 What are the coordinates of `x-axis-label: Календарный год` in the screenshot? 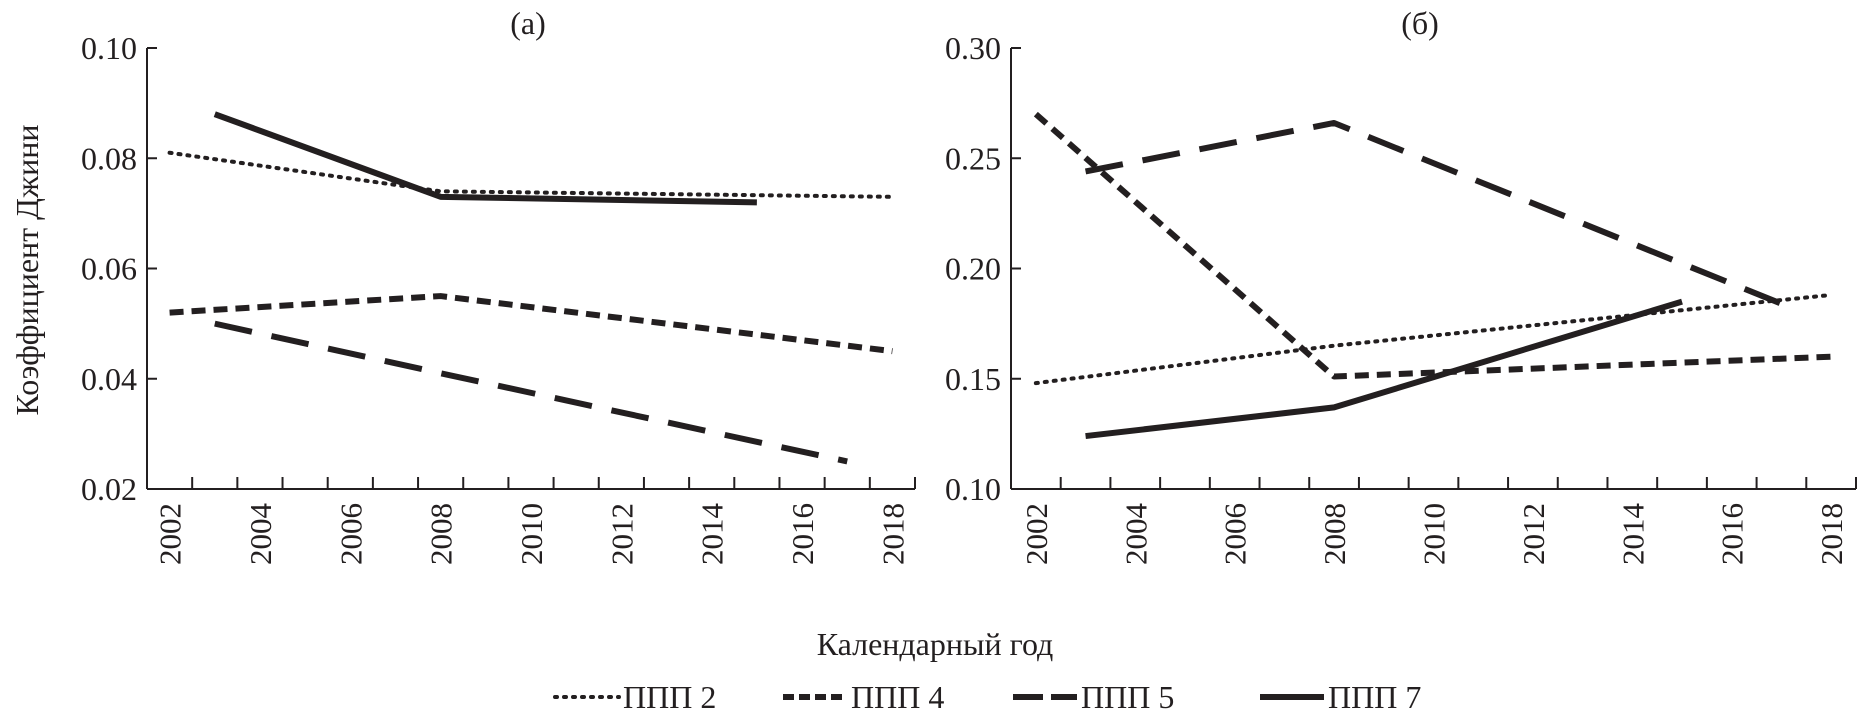 It's located at (935, 644).